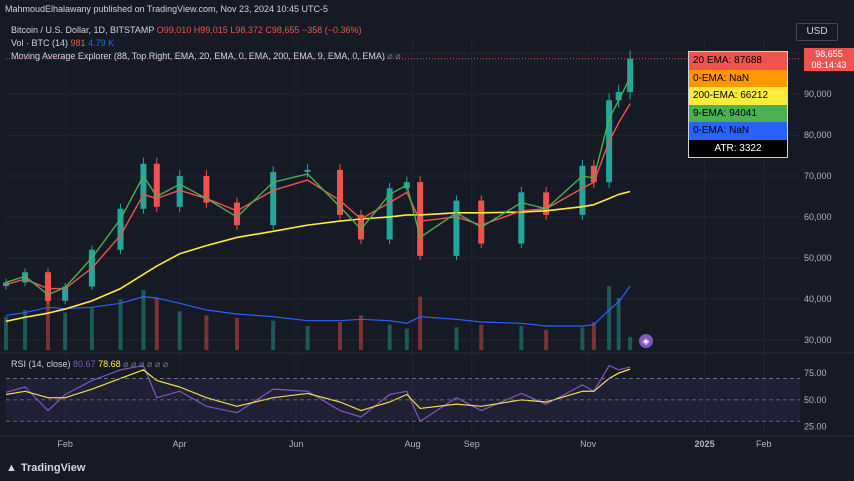  What do you see at coordinates (817, 32) in the screenshot?
I see `currency-label: USD` at bounding box center [817, 32].